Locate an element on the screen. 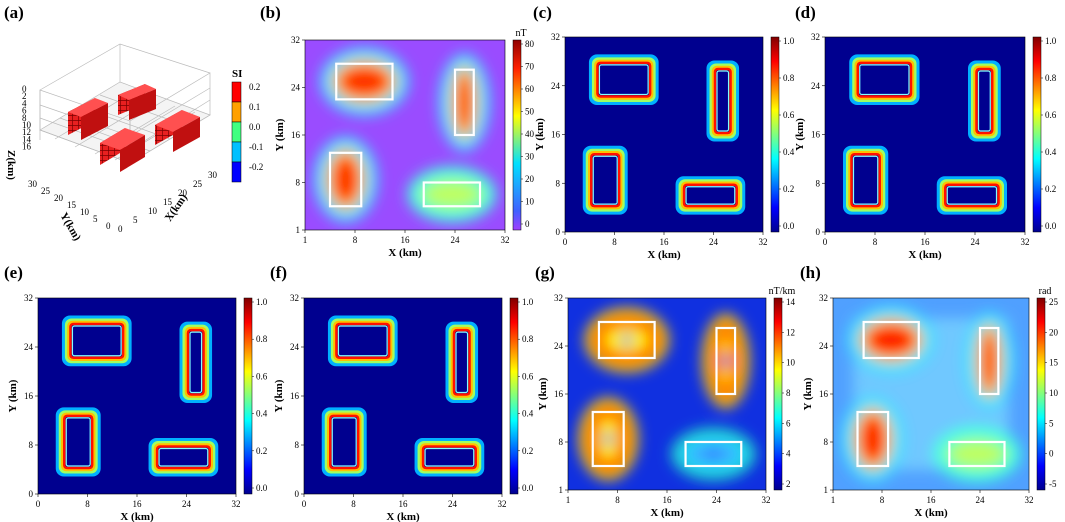  colorbar-tick-label: -0.2 is located at coordinates (256, 167).